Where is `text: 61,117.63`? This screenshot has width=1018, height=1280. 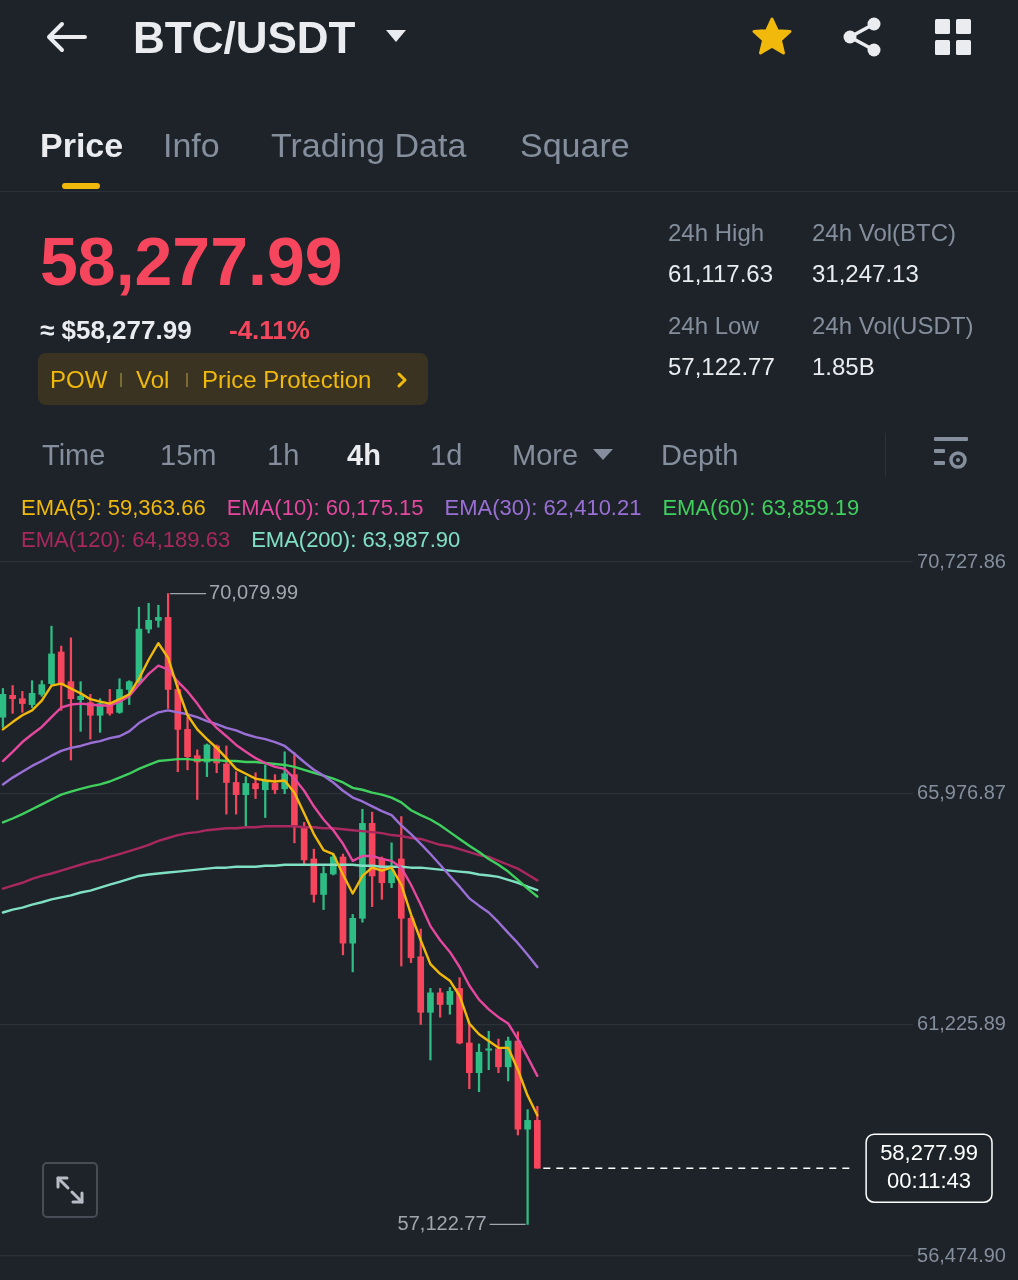
text: 61,117.63 is located at coordinates (720, 274).